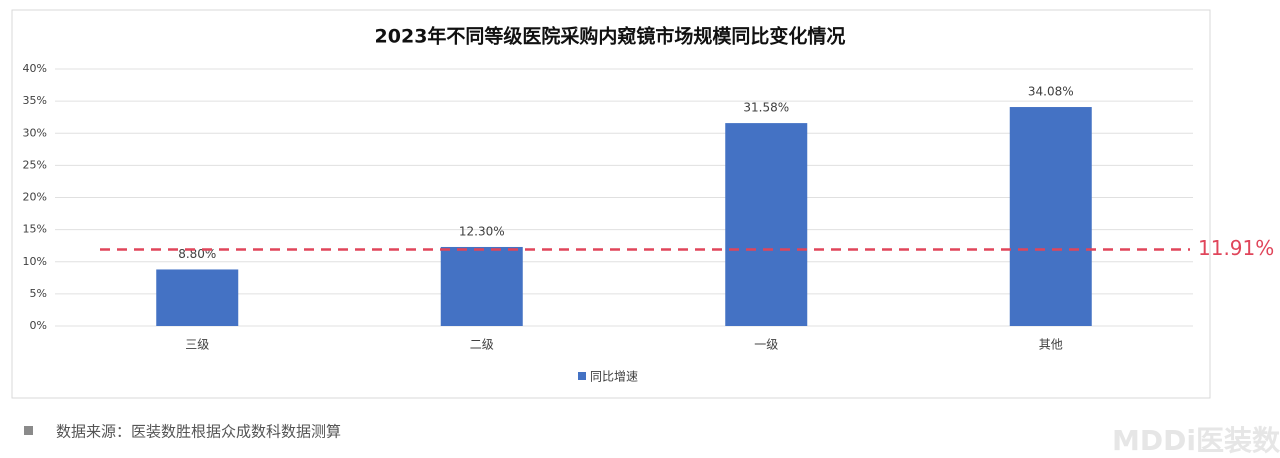  I want to click on x-tick-label: 其他, so click(1051, 345).